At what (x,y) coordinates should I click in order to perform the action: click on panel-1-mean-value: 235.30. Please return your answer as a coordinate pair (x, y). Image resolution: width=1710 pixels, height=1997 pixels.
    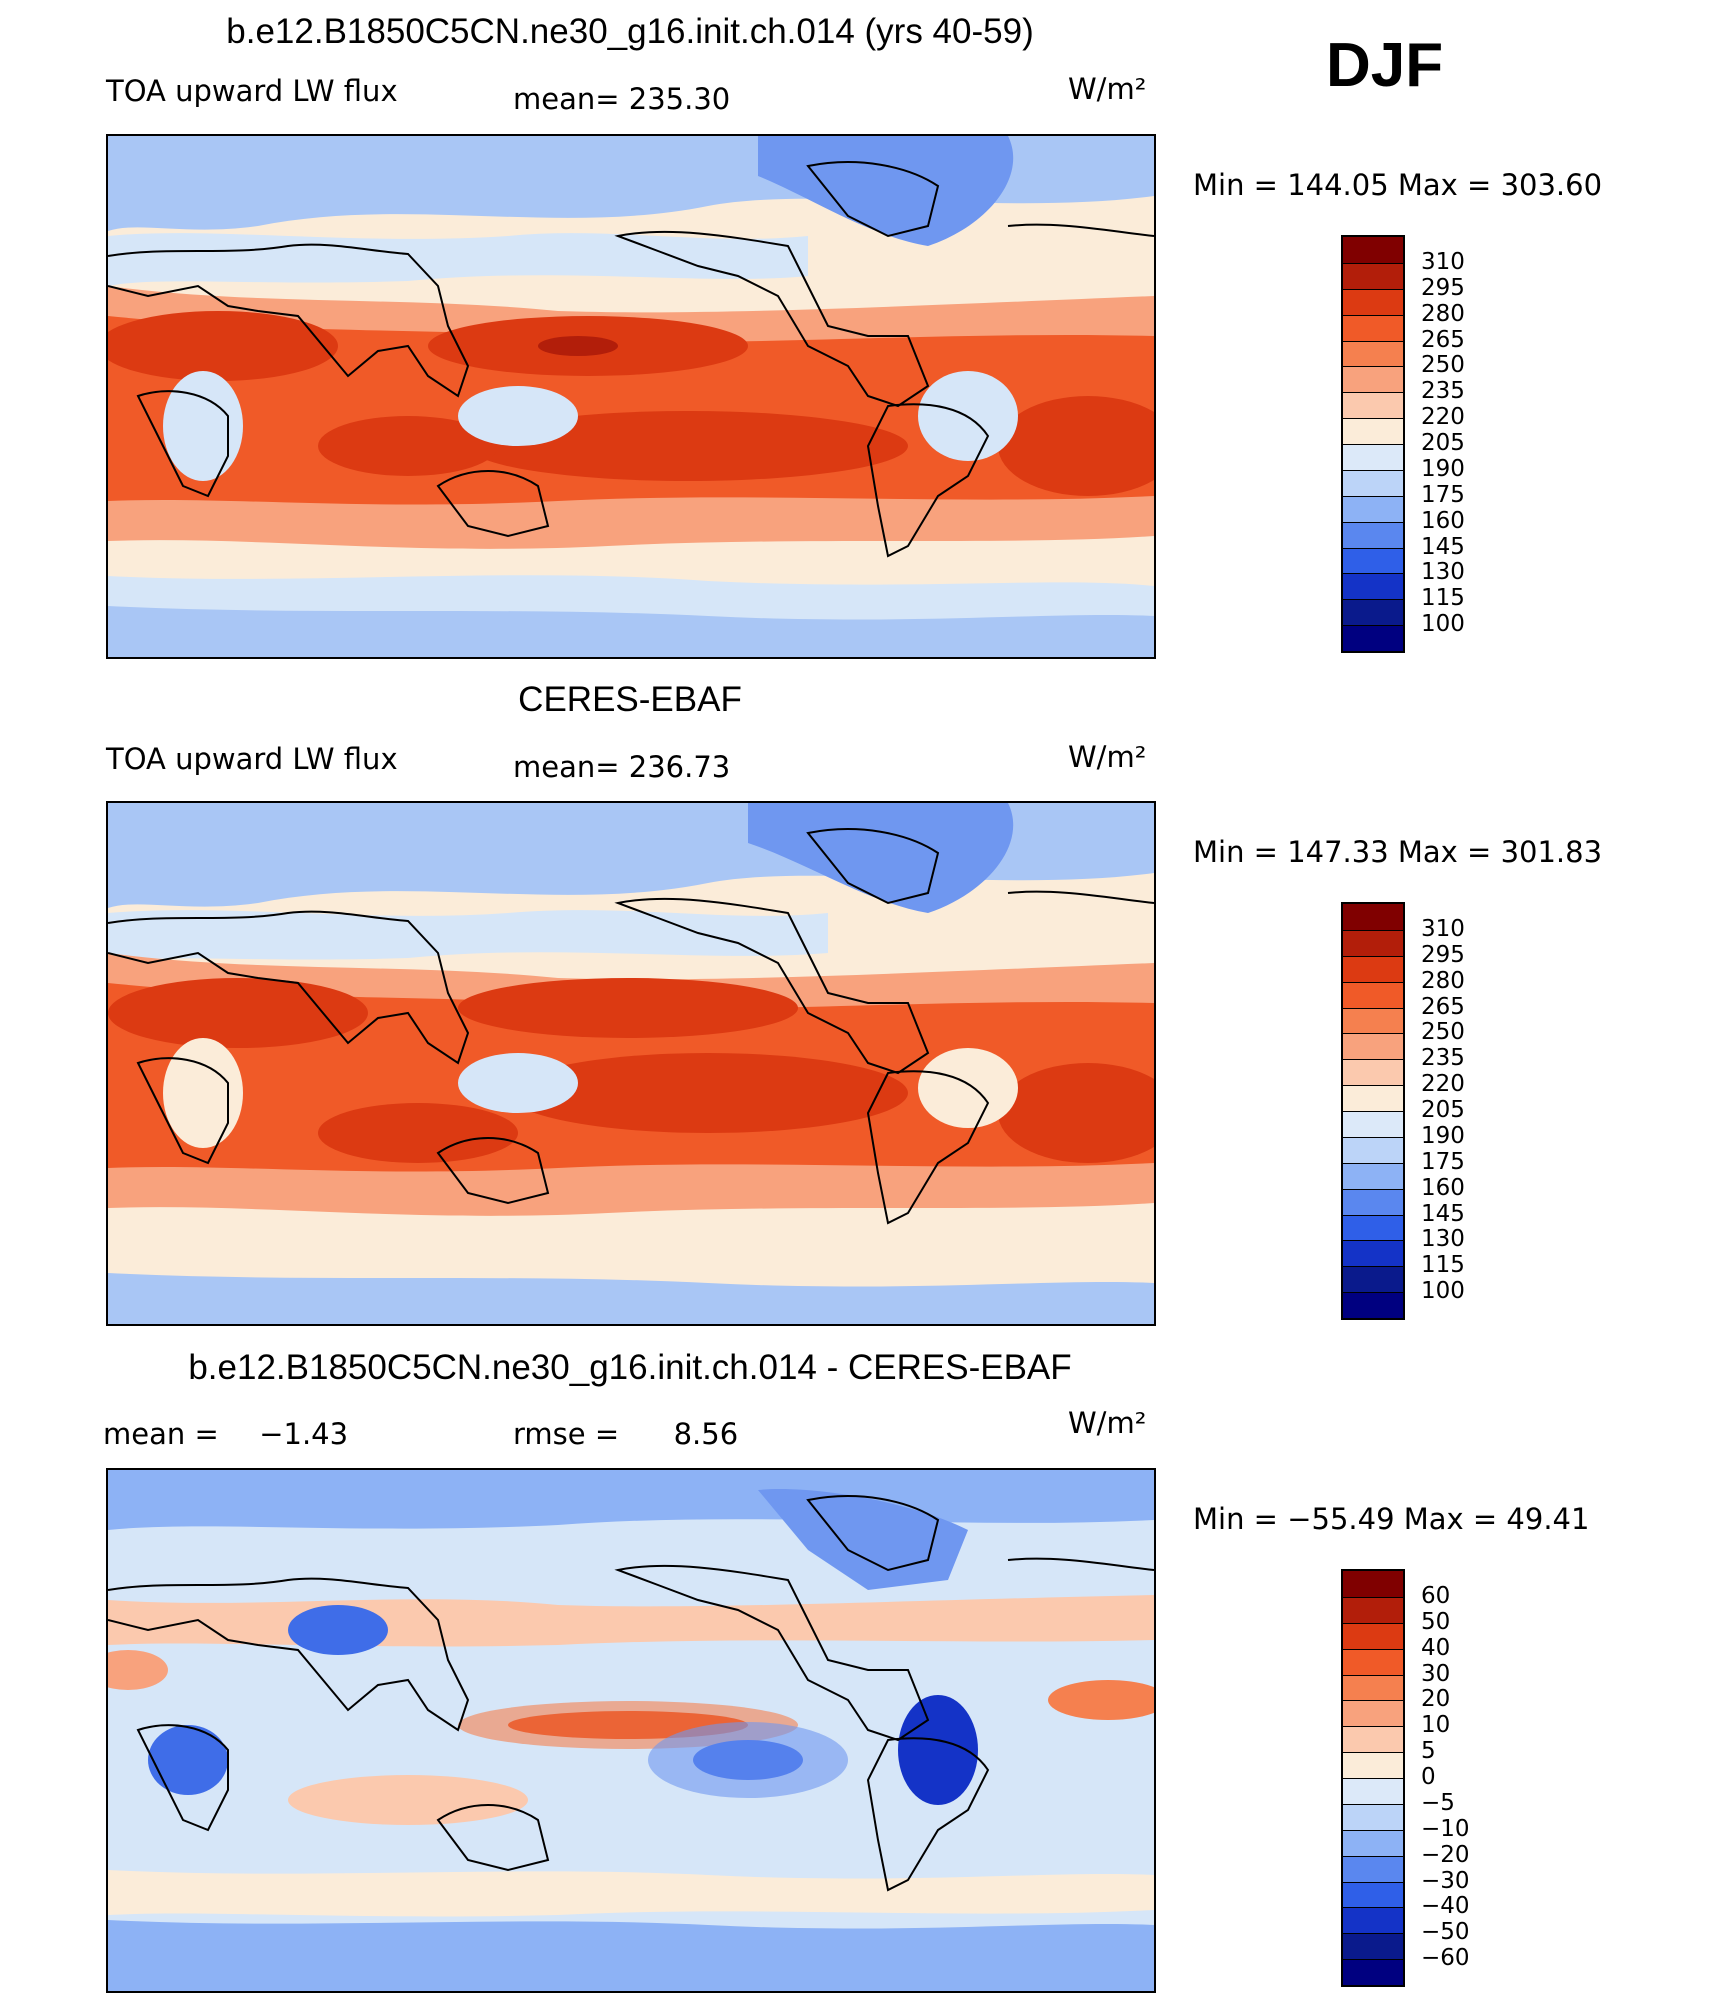
    Looking at the image, I should click on (679, 99).